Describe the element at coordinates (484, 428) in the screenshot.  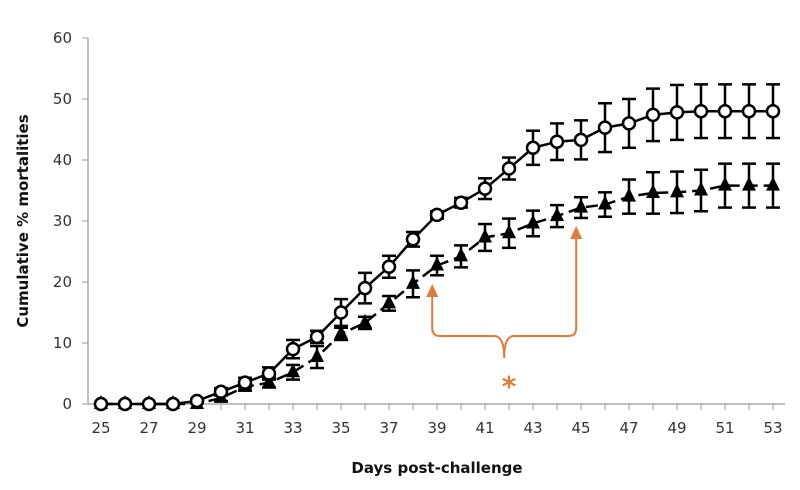
I see `x-tick-label: 41` at that location.